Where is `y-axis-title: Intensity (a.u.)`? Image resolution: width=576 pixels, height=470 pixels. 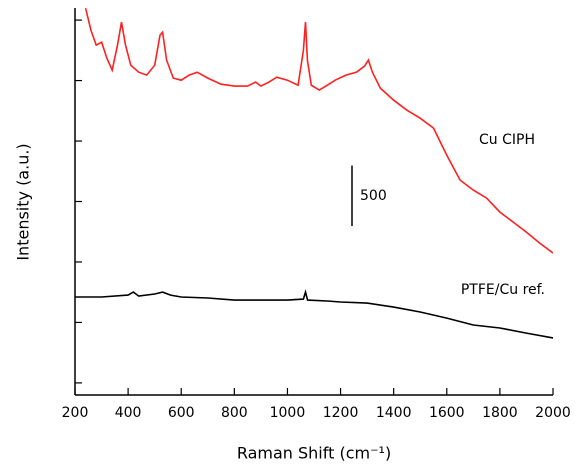 y-axis-title: Intensity (a.u.) is located at coordinates (23, 201).